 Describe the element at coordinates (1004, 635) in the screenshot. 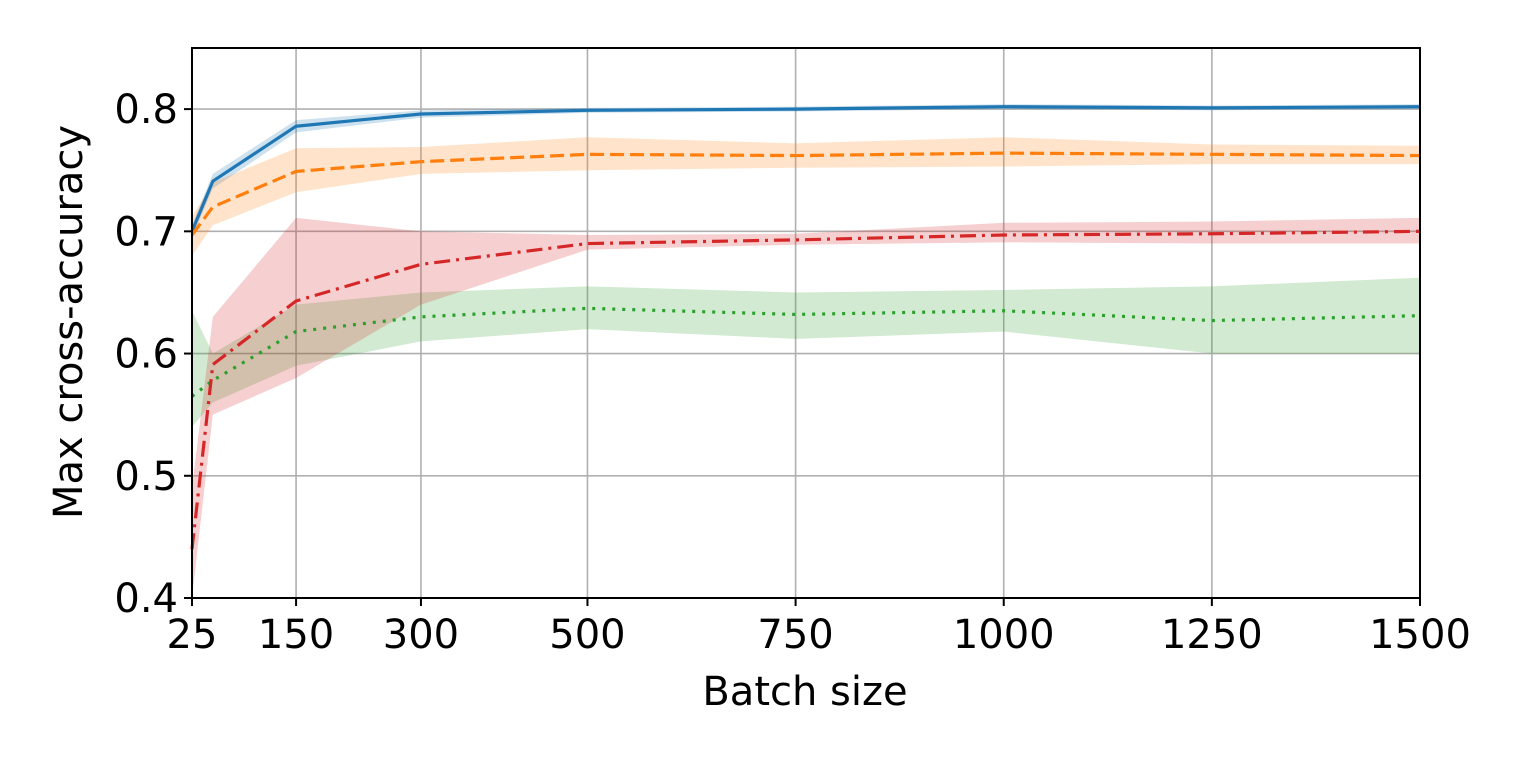

I see `x-tick-label: 1000` at that location.